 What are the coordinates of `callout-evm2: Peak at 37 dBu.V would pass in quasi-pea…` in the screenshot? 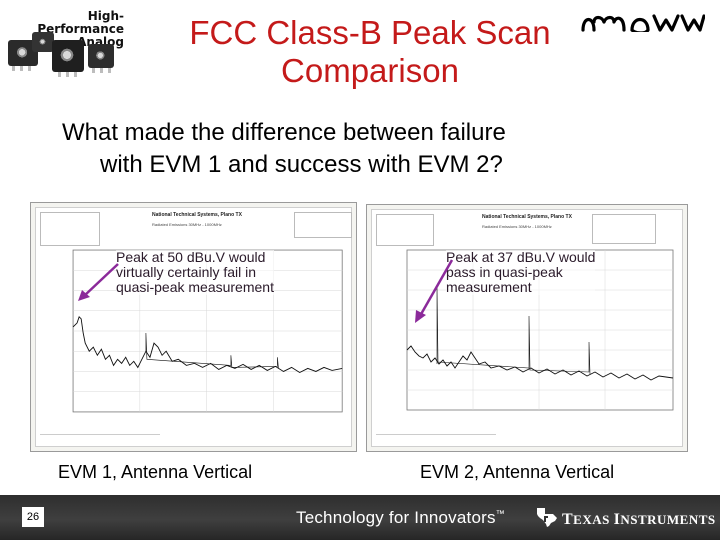 It's located at (521, 272).